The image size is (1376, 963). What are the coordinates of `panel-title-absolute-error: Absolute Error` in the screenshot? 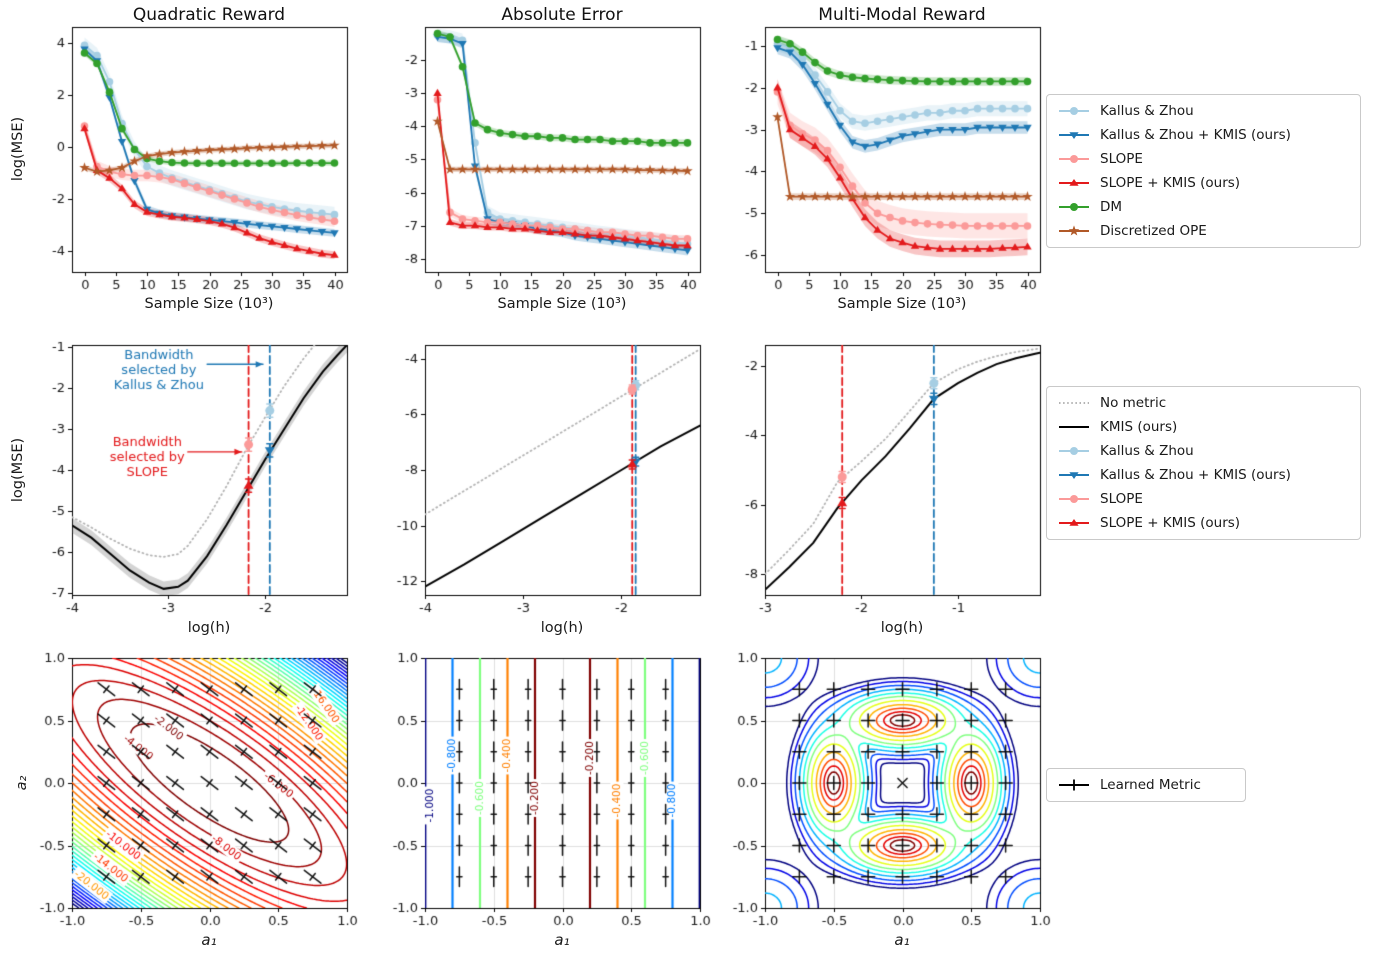 It's located at (562, 15).